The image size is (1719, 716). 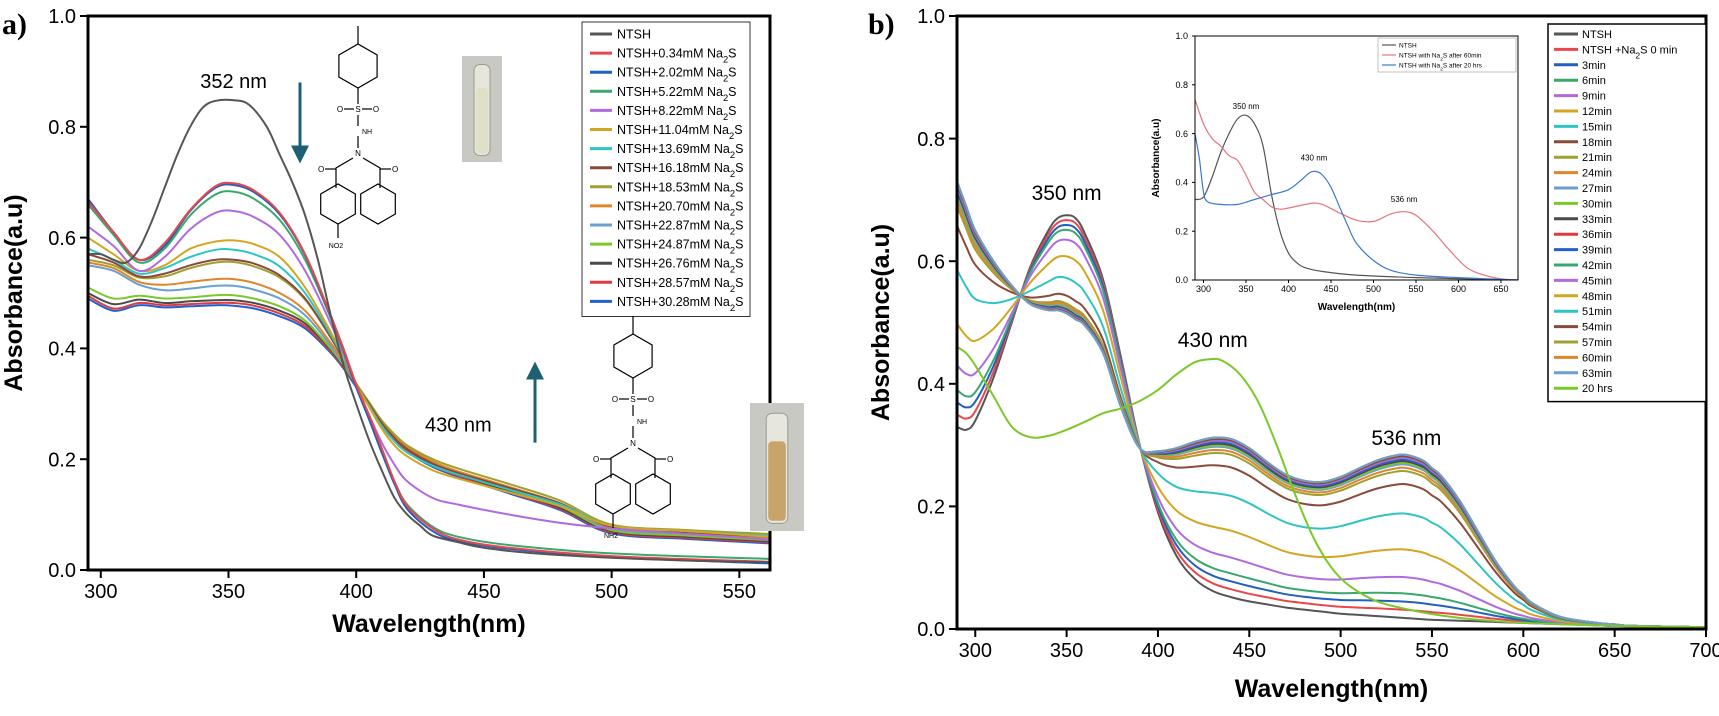 What do you see at coordinates (1594, 66) in the screenshot?
I see `legend-label: 3min` at bounding box center [1594, 66].